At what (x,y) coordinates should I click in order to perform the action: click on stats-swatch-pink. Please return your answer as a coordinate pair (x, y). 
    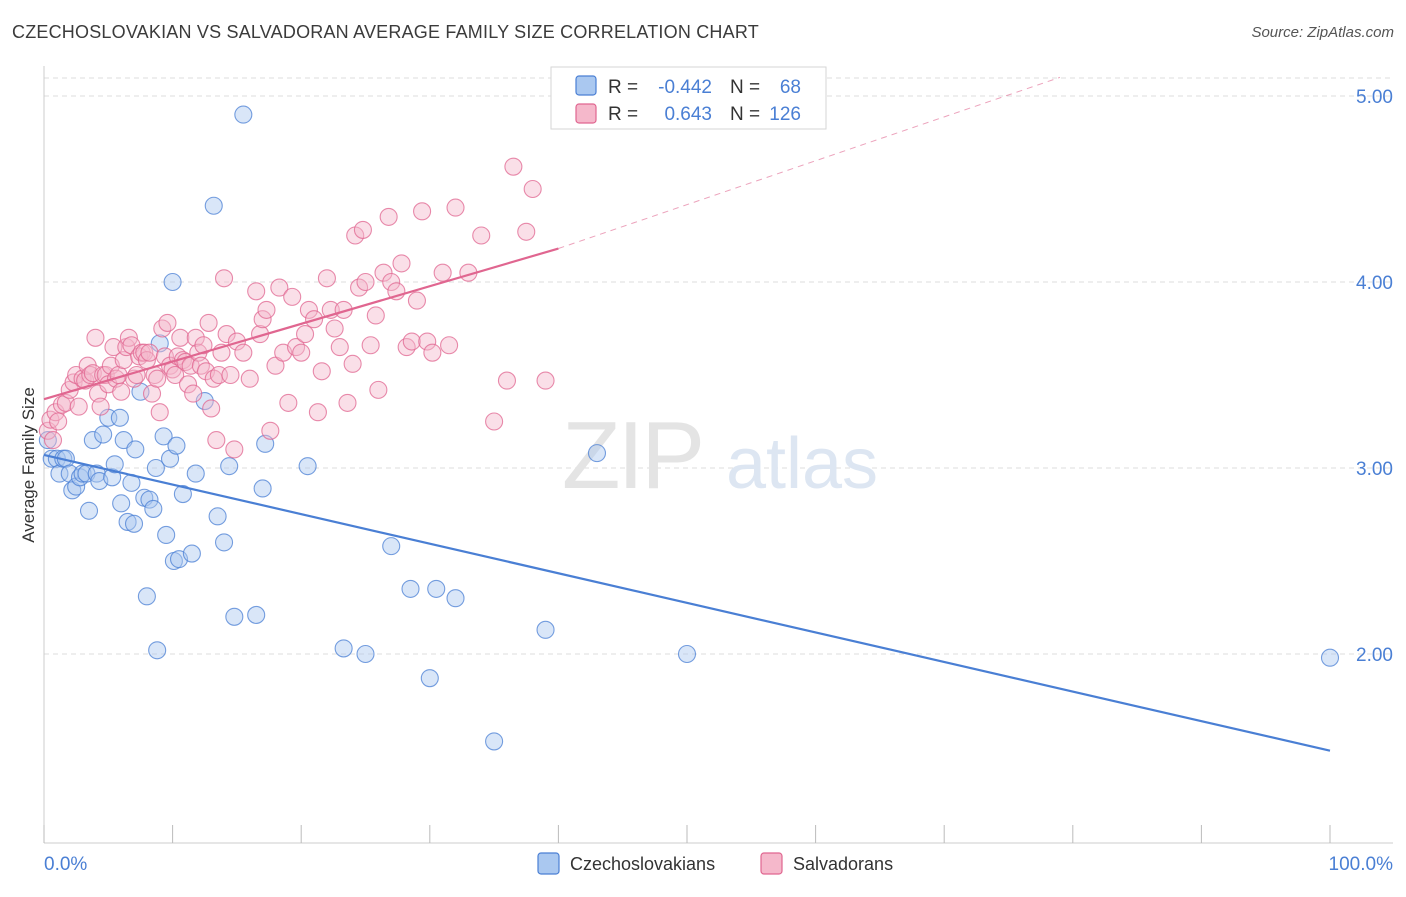
    Looking at the image, I should click on (586, 113).